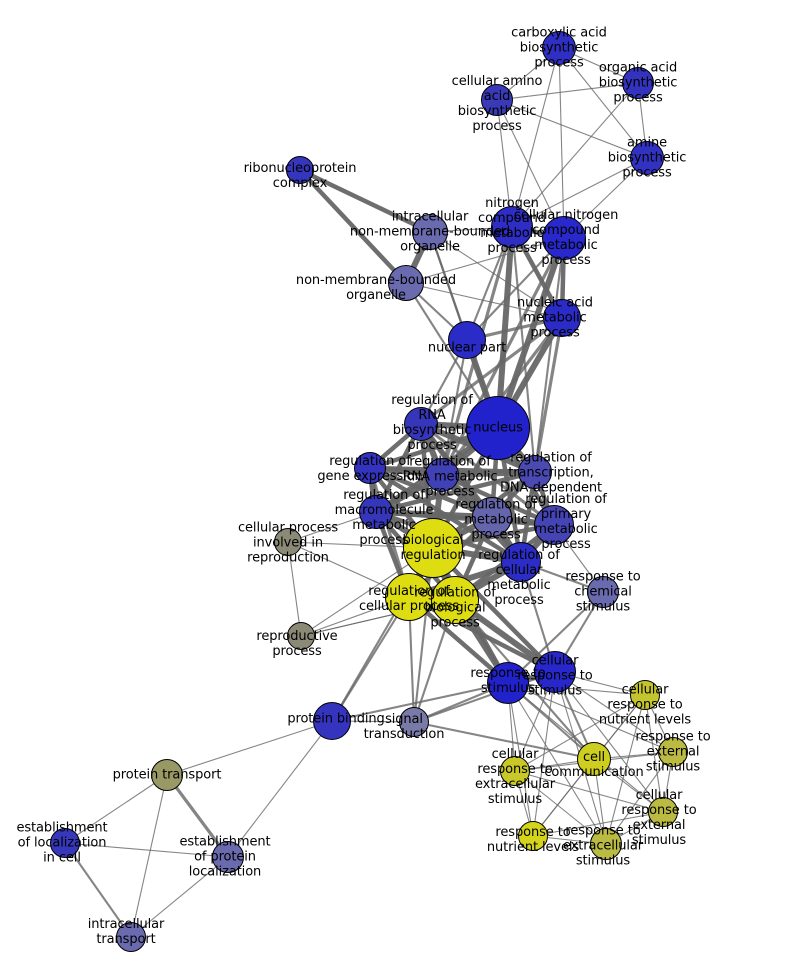 This screenshot has height=971, width=786. Describe the element at coordinates (521, 562) in the screenshot. I see `graph-node-regulation_of_cellular_metabolic_process` at that location.